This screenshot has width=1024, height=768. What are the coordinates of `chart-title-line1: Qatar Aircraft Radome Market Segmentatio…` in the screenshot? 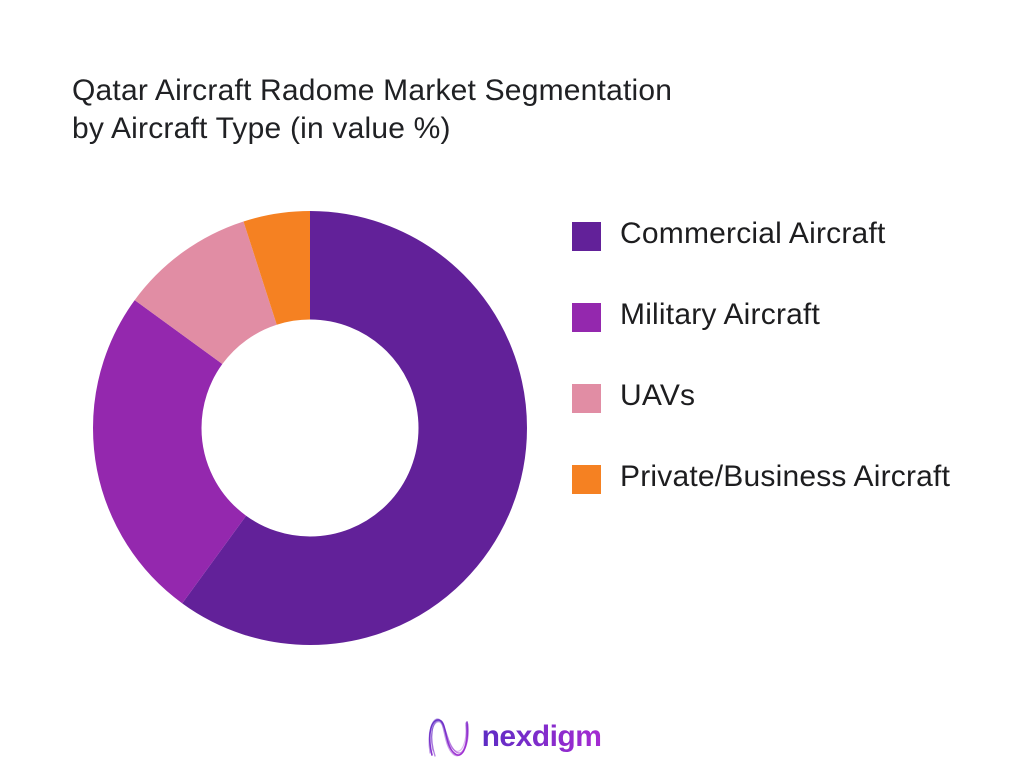 It's located at (372, 90).